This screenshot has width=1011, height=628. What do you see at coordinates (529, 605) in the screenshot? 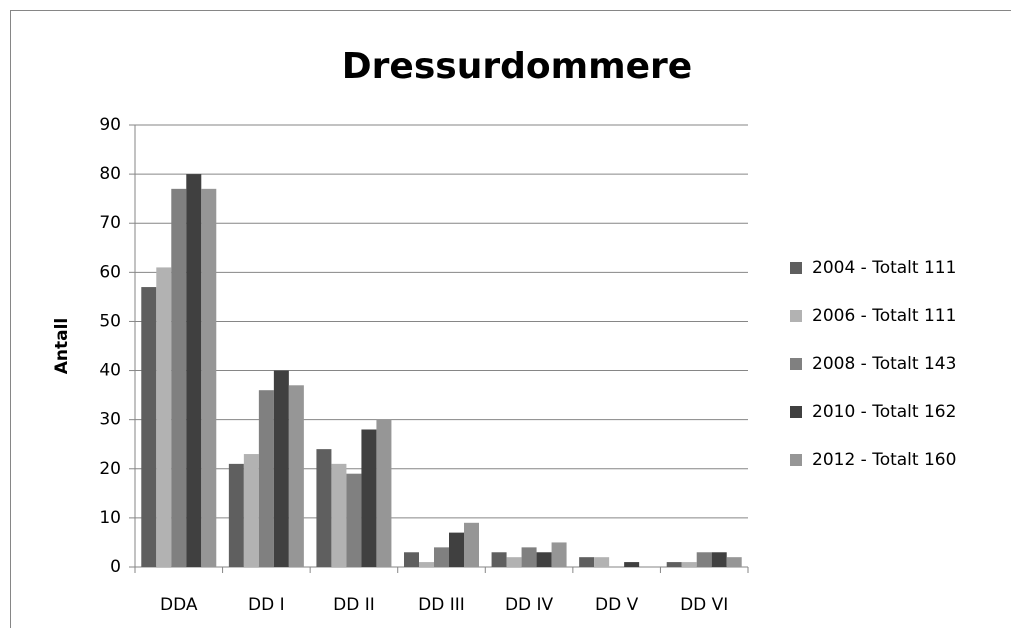
I see `x-tick-label: DD IV` at bounding box center [529, 605].